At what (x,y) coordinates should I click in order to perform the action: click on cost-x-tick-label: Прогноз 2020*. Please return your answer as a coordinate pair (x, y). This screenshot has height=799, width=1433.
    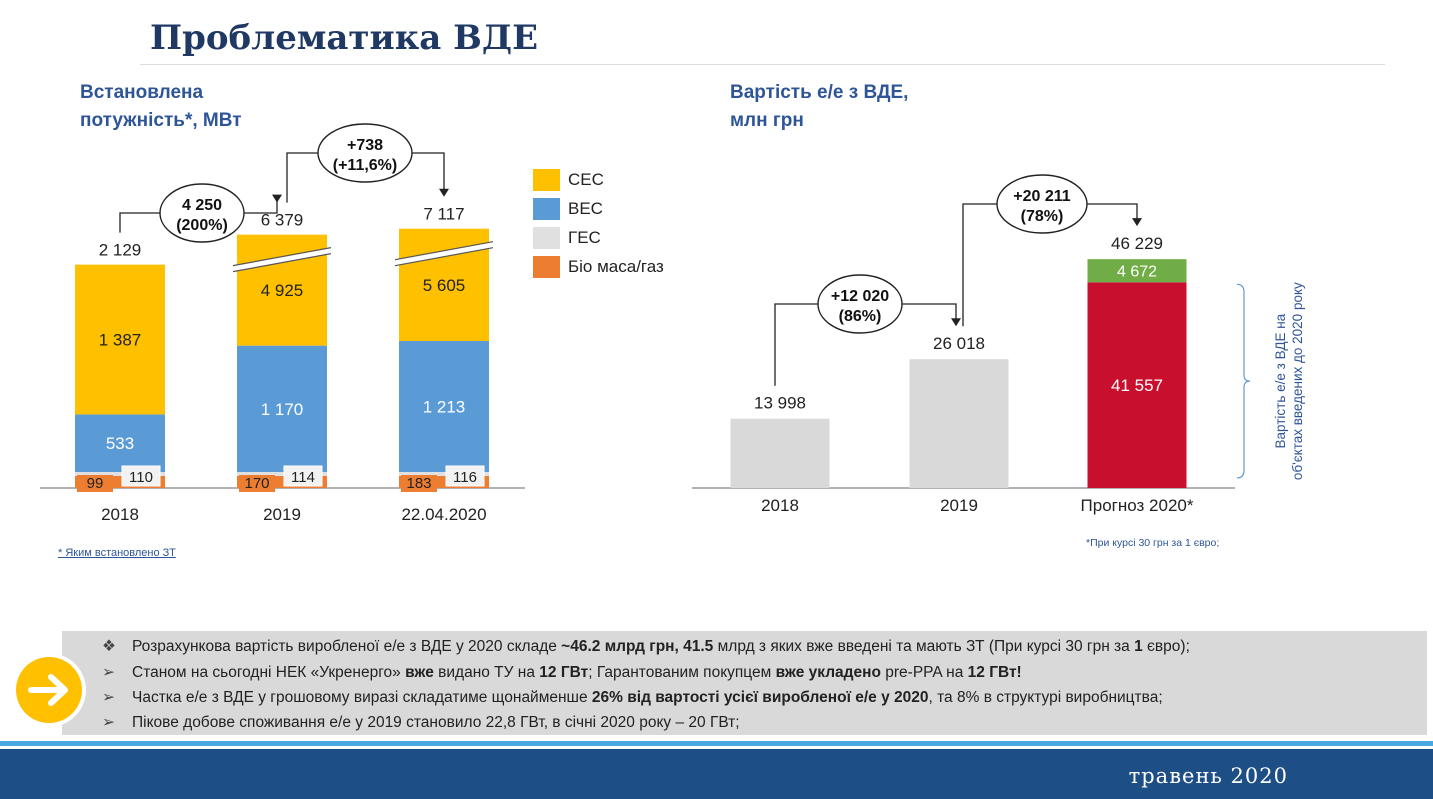
    Looking at the image, I should click on (1137, 505).